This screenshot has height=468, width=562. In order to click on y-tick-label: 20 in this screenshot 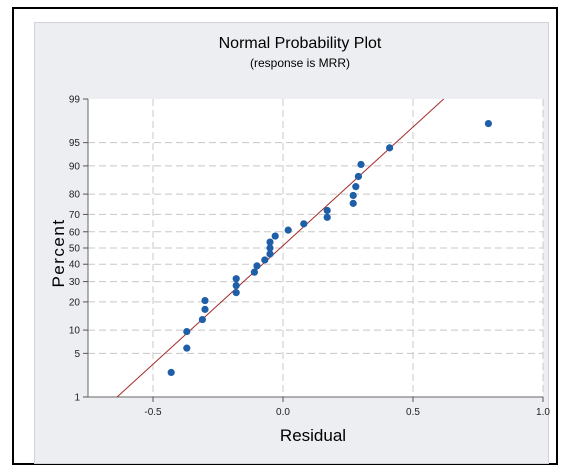, I will do `click(75, 302)`.